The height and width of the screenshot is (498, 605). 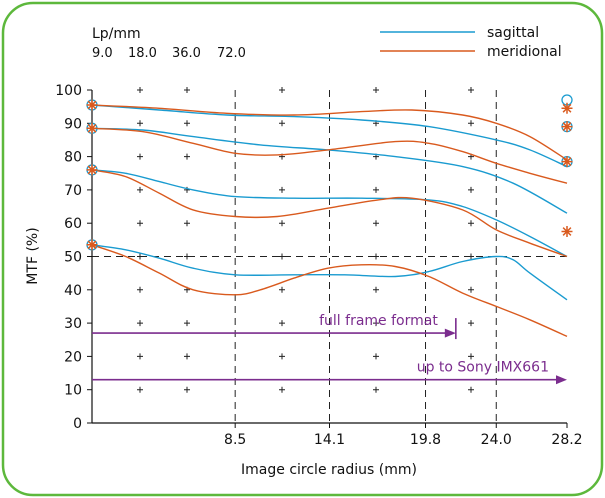 I want to click on y-tick-label: 50, so click(x=73, y=258).